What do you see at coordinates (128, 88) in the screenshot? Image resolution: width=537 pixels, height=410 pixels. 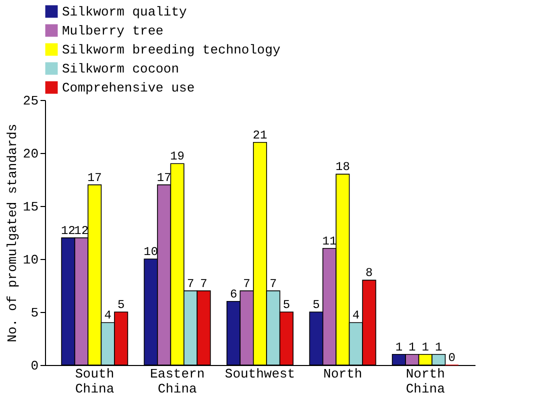 I see `legend-label: Comprehensive use` at bounding box center [128, 88].